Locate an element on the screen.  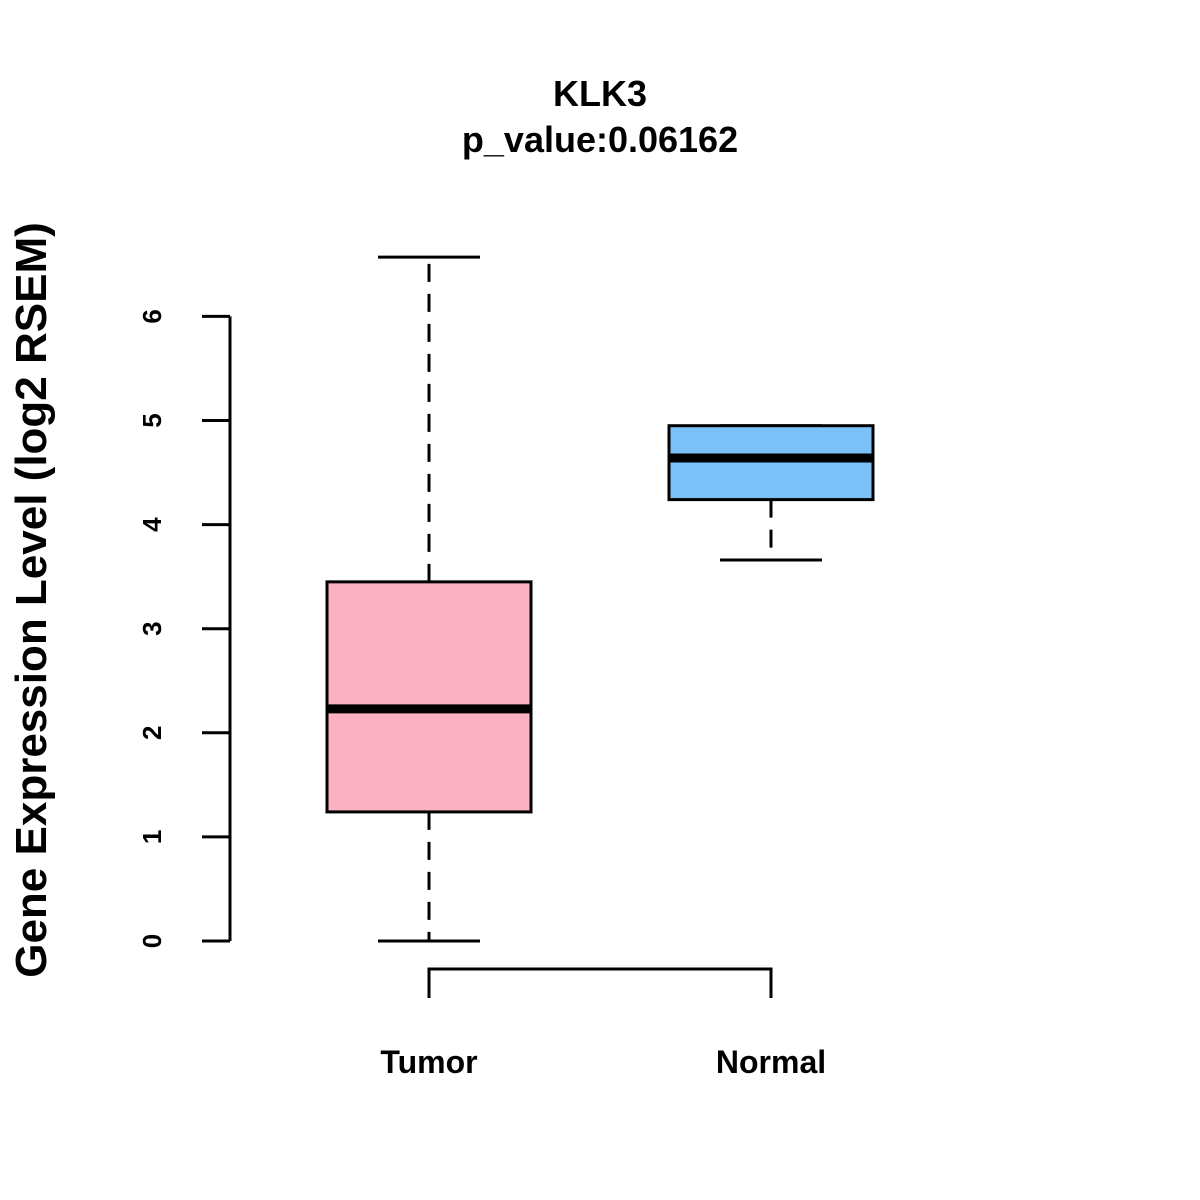
comparison-bracket is located at coordinates (600, 982).